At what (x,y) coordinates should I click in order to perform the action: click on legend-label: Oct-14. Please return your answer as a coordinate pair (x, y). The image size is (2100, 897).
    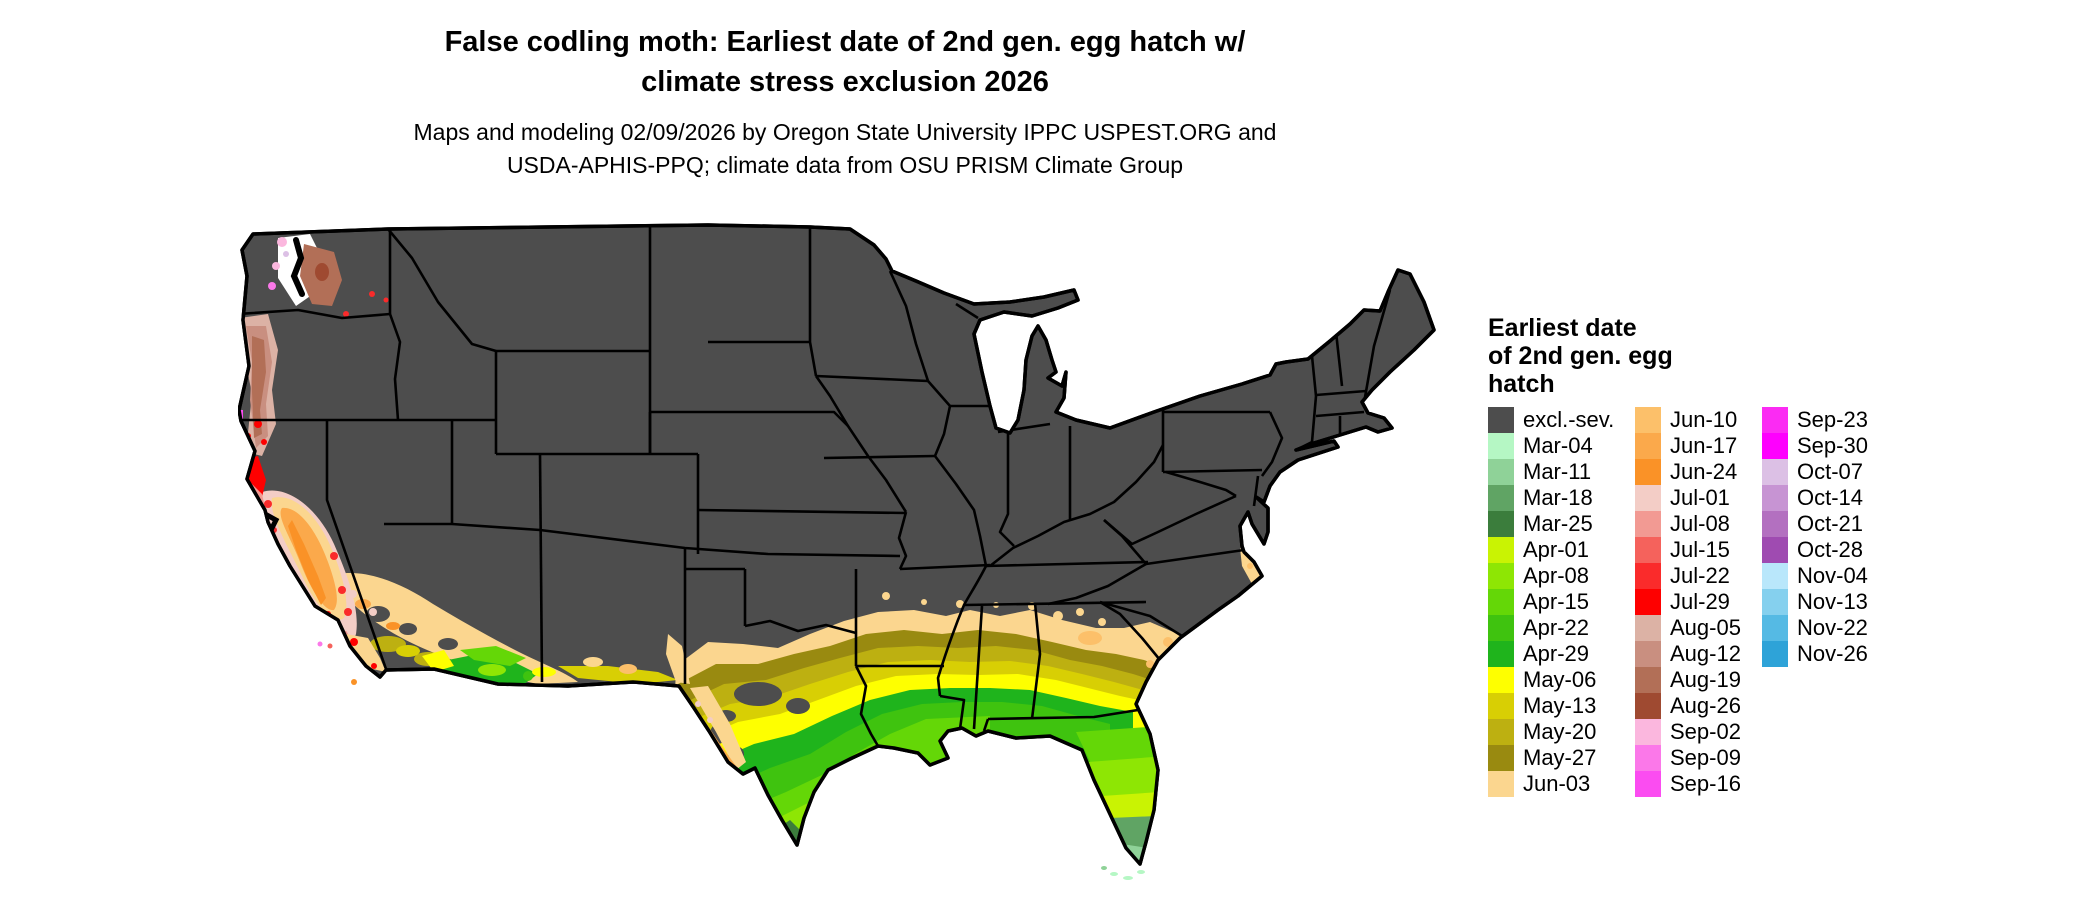
    Looking at the image, I should click on (1830, 497).